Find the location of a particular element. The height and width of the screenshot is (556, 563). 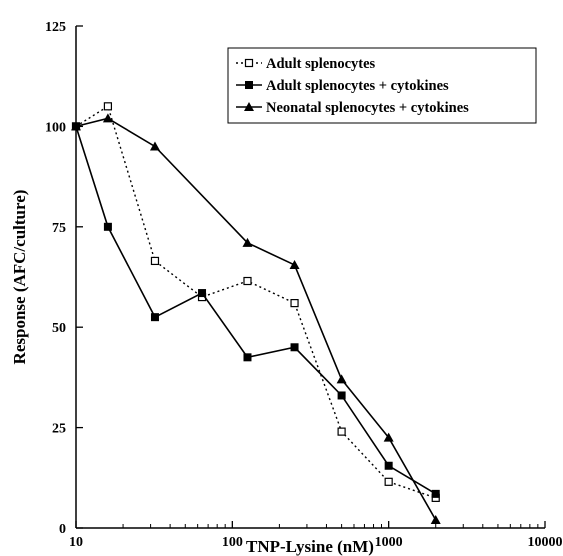

legend-item: Neonatal splenocytes + cytokines is located at coordinates (352, 108).